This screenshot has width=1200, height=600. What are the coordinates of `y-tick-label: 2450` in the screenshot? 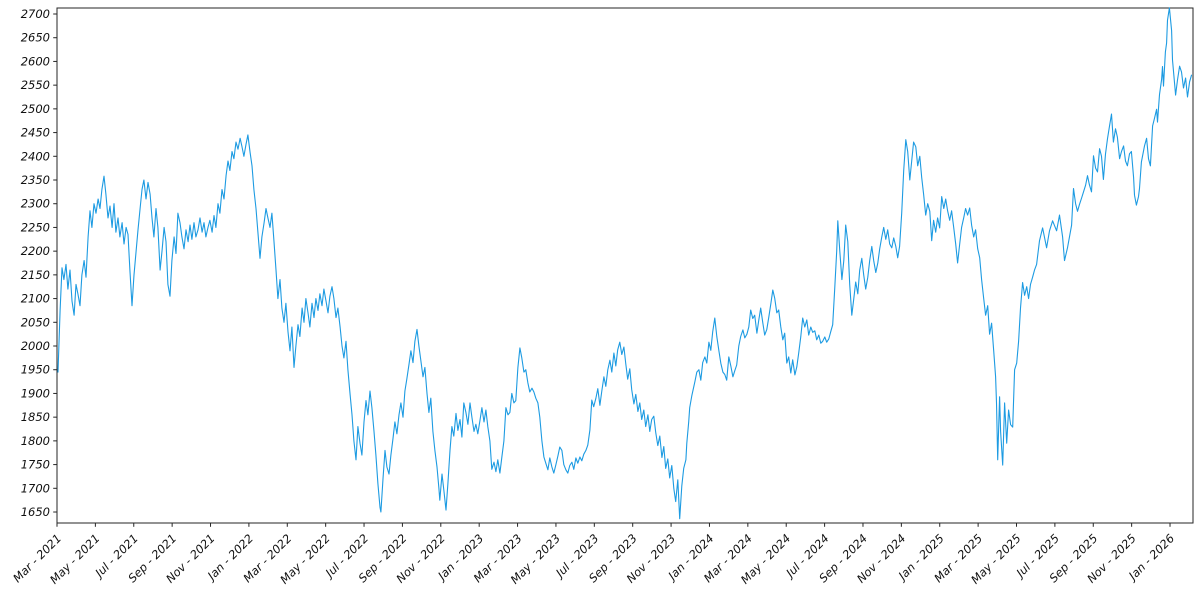 It's located at (35, 133).